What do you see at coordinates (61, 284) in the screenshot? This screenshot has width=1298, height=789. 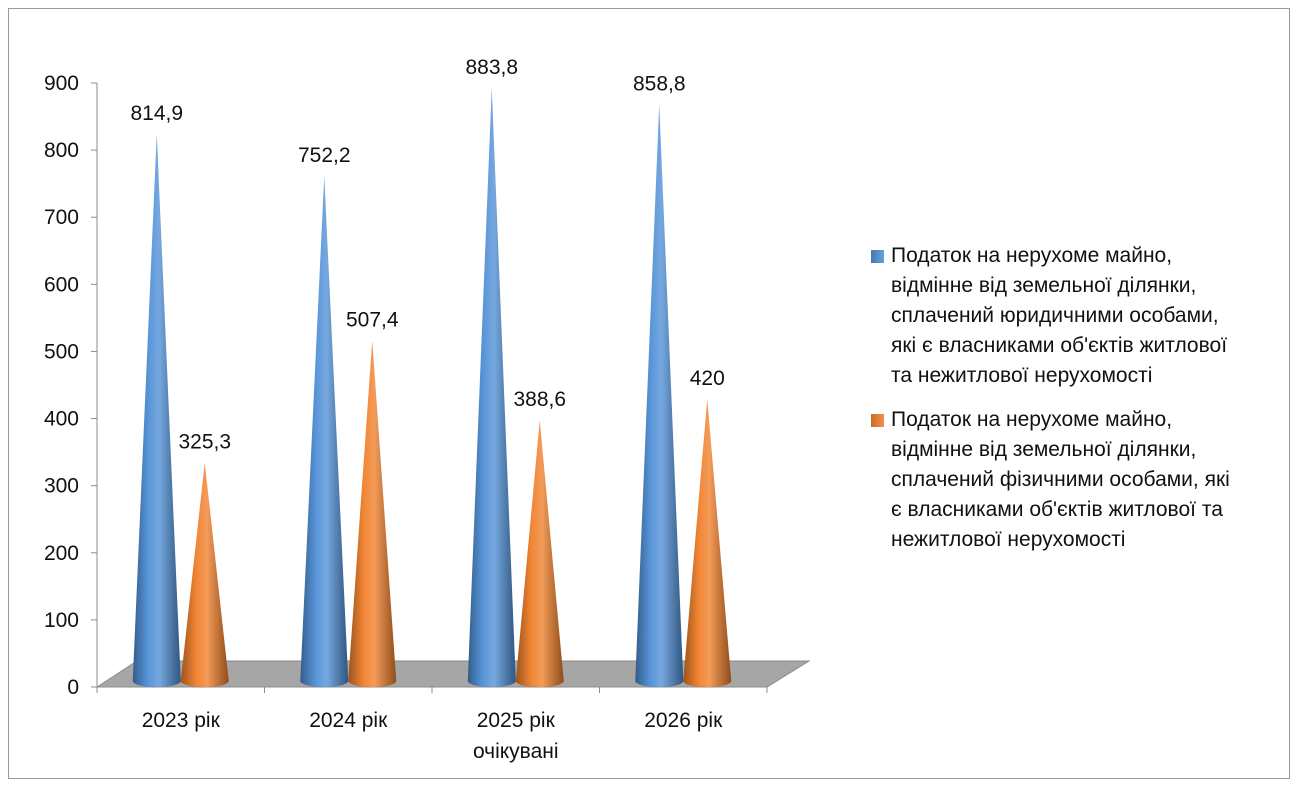 I see `y-tick-label: 600` at bounding box center [61, 284].